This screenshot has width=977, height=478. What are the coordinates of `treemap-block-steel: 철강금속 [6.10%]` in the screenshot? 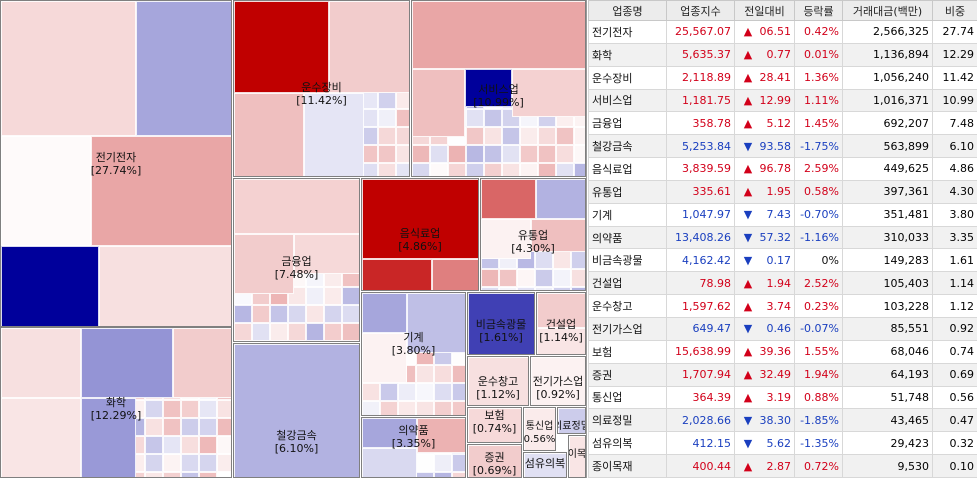 It's located at (296, 410).